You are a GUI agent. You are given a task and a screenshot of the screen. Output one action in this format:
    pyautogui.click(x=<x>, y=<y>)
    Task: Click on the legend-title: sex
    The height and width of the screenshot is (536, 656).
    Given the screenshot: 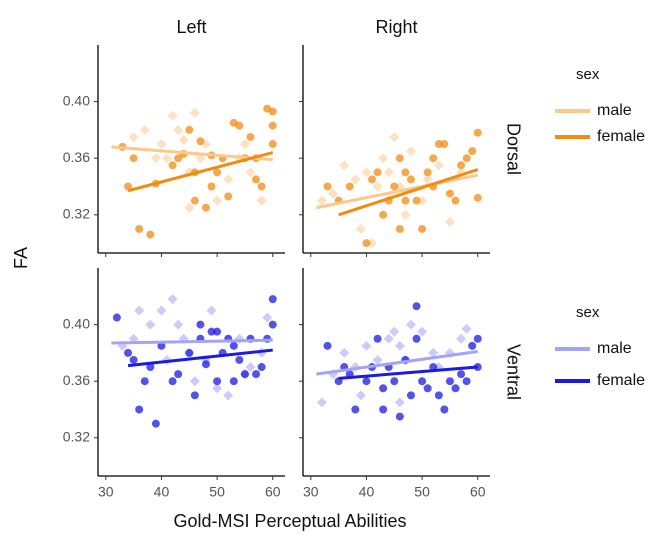 What is the action you would take?
    pyautogui.click(x=588, y=74)
    